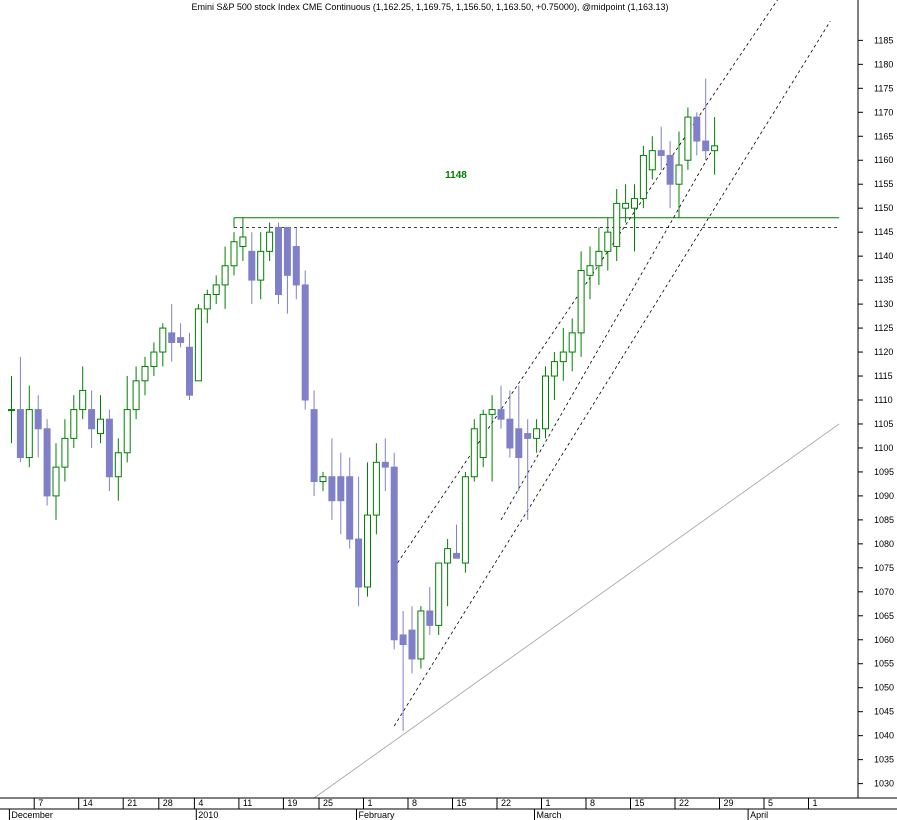 The height and width of the screenshot is (820, 897). What do you see at coordinates (883, 64) in the screenshot?
I see `y-tick-label: 1180` at bounding box center [883, 64].